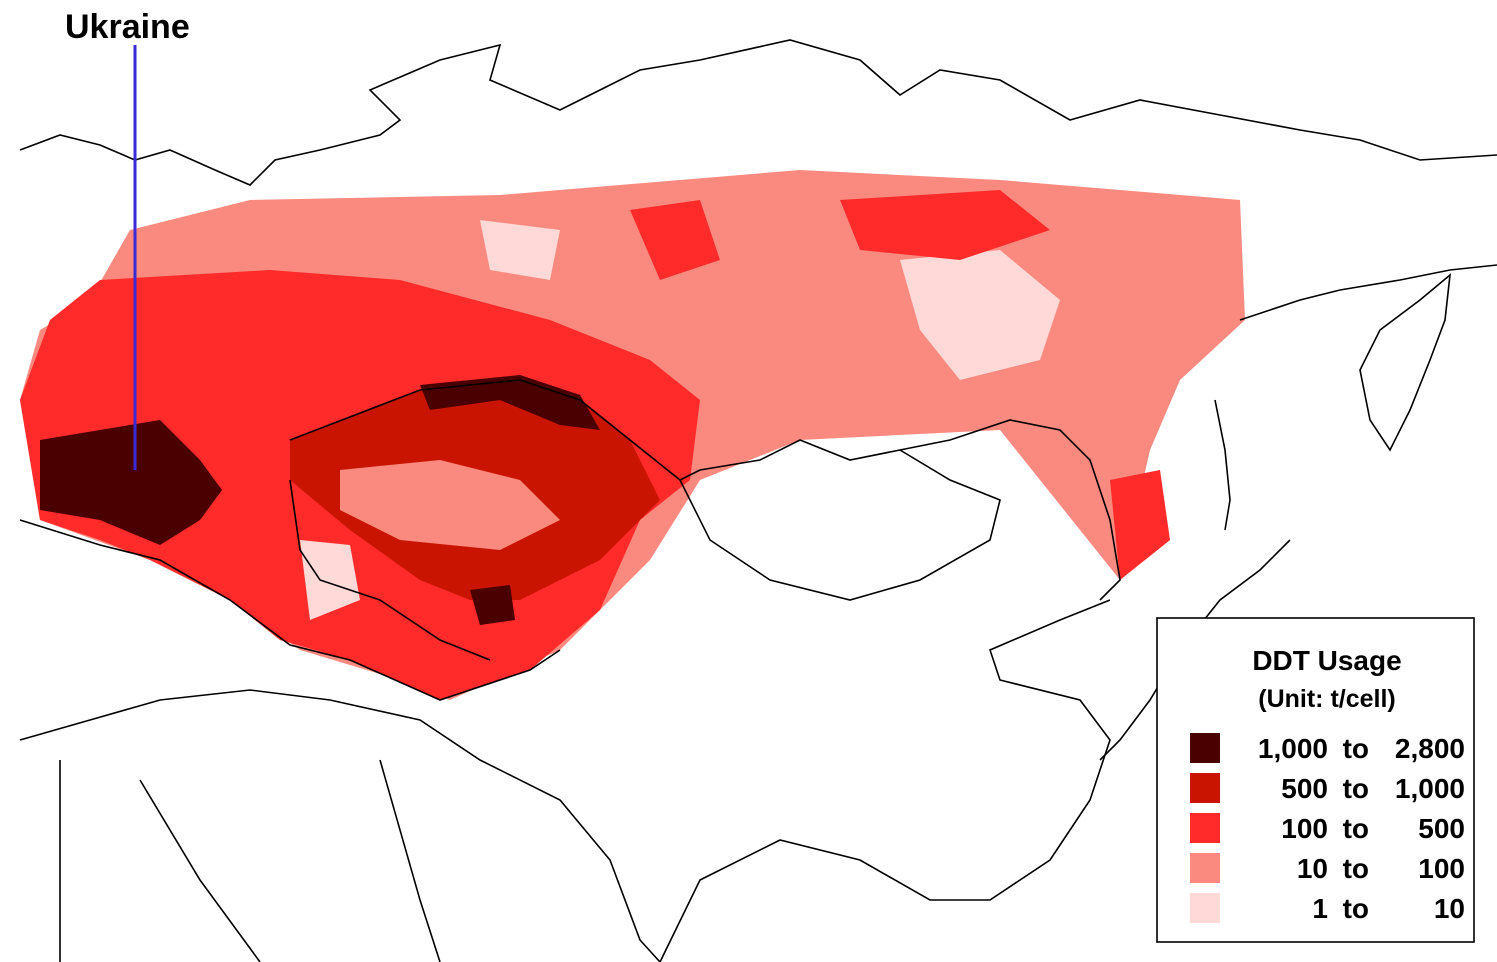 The width and height of the screenshot is (1497, 962). Describe the element at coordinates (1222, 465) in the screenshot. I see `sakhalin` at that location.